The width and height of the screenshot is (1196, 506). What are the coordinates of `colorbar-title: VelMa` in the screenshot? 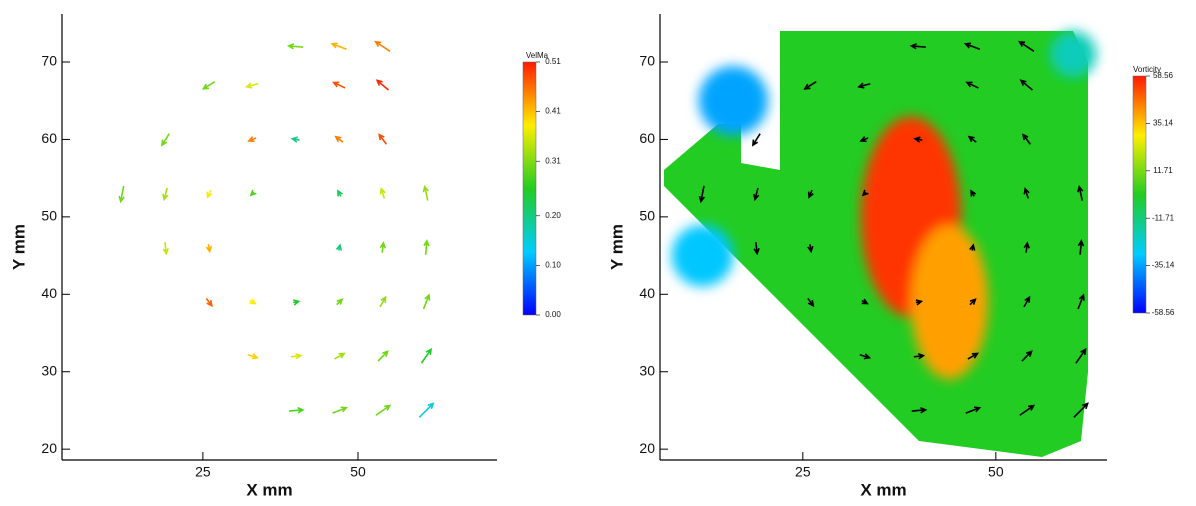 It's located at (537, 55).